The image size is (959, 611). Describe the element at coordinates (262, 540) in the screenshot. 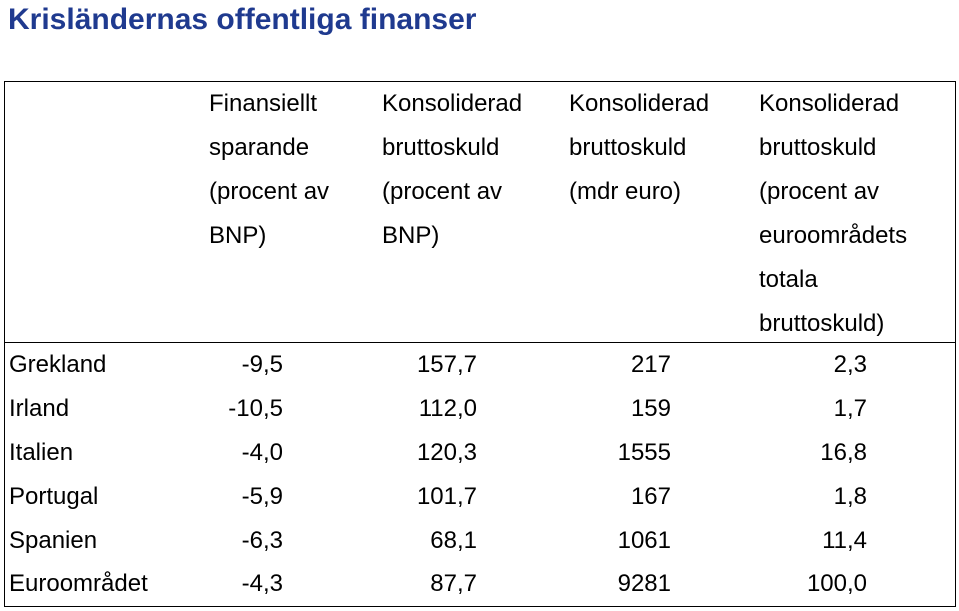

I see `value-cell: -6,3` at that location.